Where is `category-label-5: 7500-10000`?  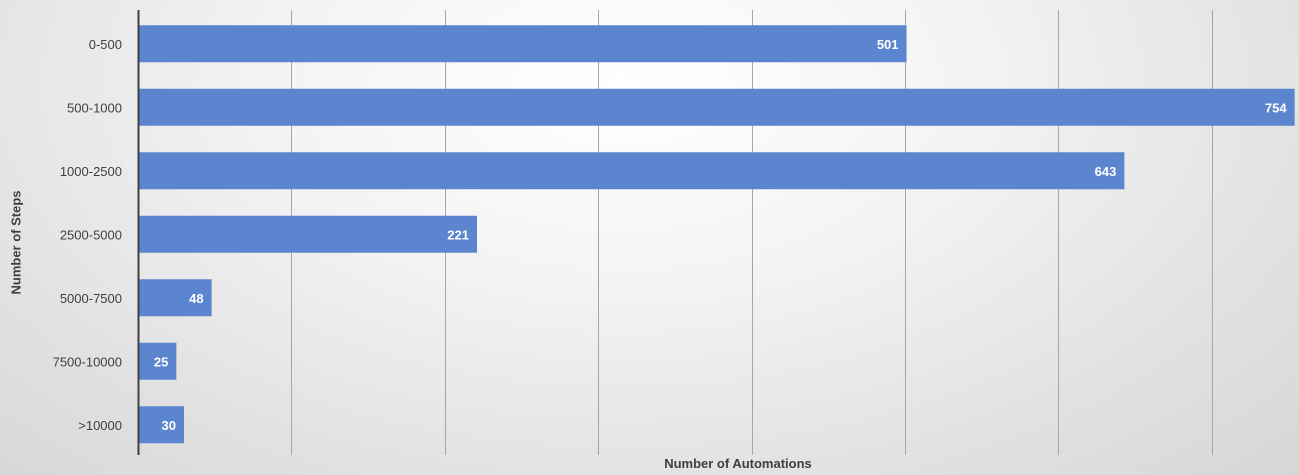
category-label-5: 7500-10000 is located at coordinates (87, 361).